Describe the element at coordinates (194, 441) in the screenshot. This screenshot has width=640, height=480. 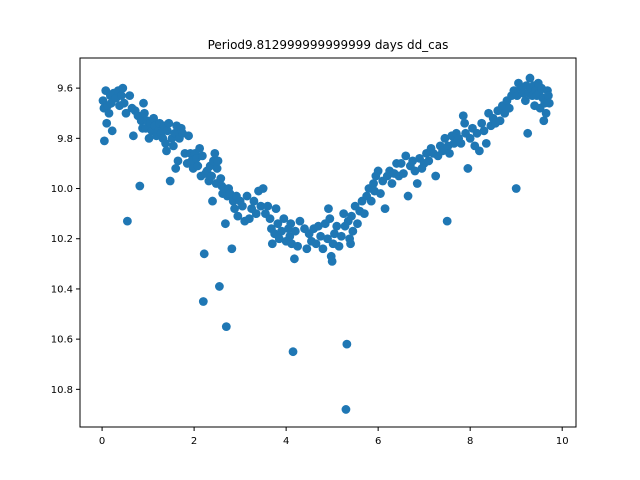
I see `x-tick-label: 2` at that location.